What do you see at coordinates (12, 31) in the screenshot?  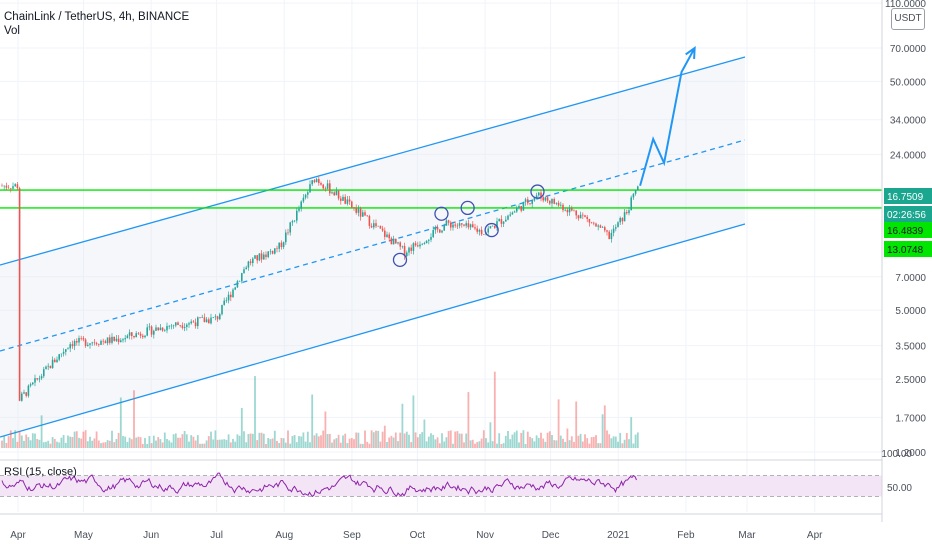 I see `volume-indicator-label: Vol` at bounding box center [12, 31].